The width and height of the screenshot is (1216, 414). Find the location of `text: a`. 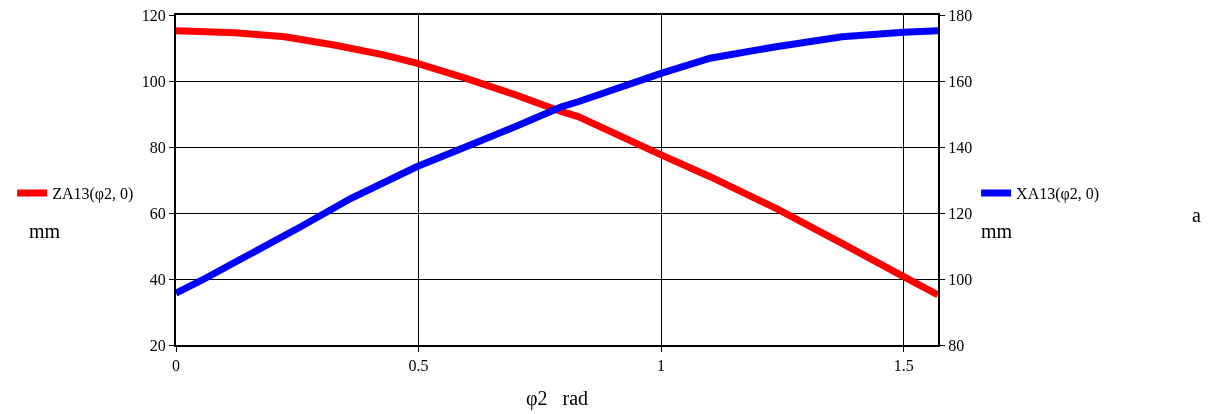

text: a is located at coordinates (1196, 215).